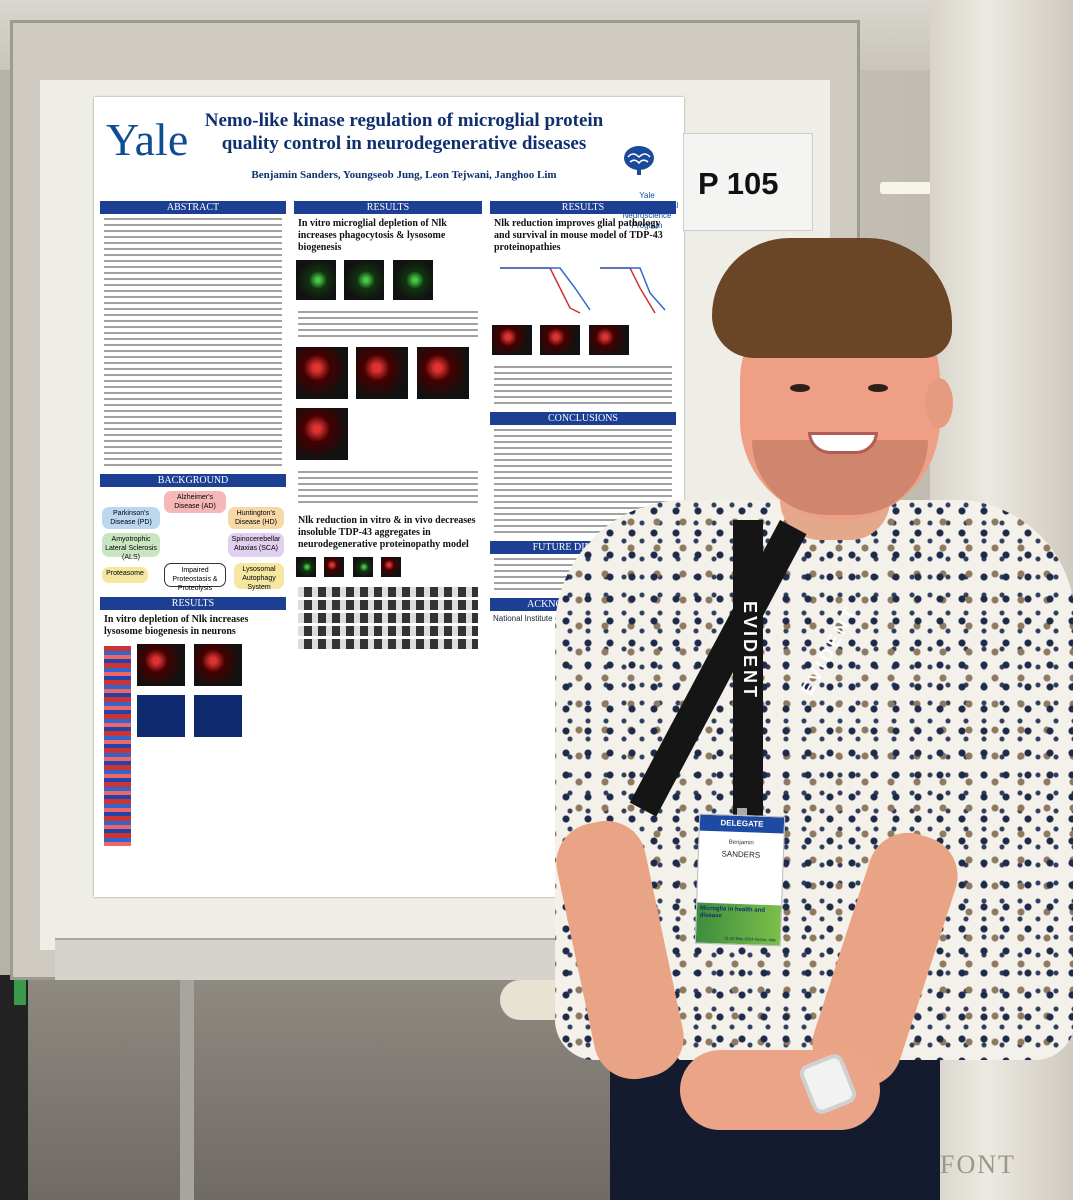 Image resolution: width=1073 pixels, height=1200 pixels. I want to click on conclusions-header: CONCLUSIONS, so click(583, 418).